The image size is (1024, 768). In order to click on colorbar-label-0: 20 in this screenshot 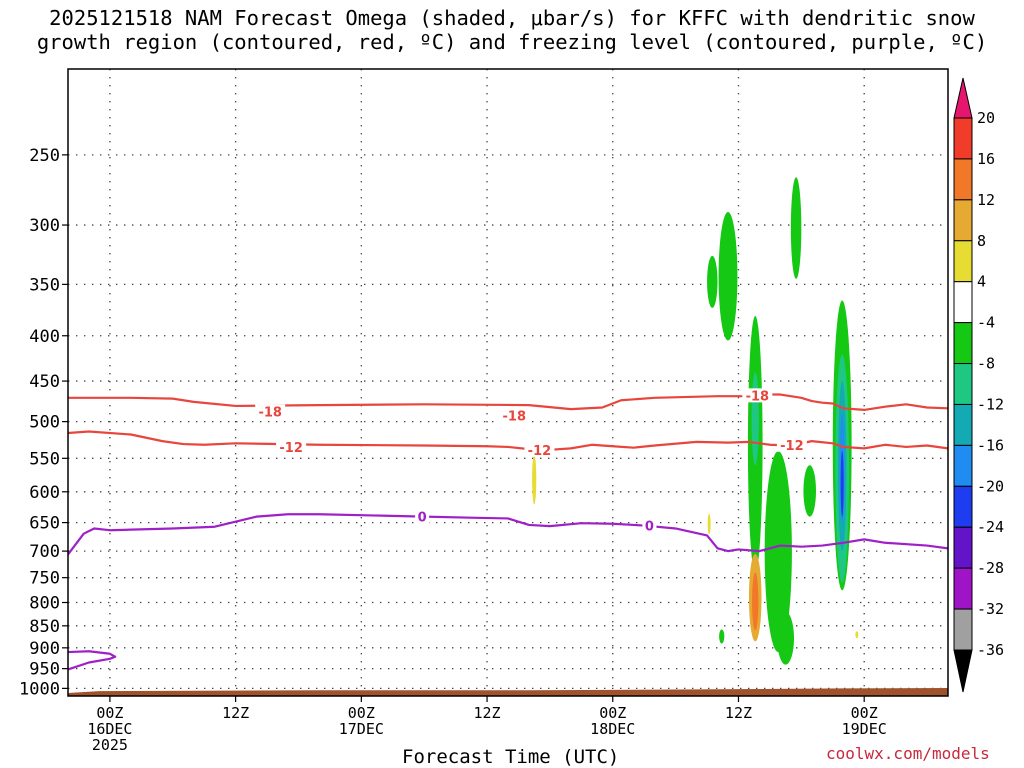, I will do `click(986, 118)`.